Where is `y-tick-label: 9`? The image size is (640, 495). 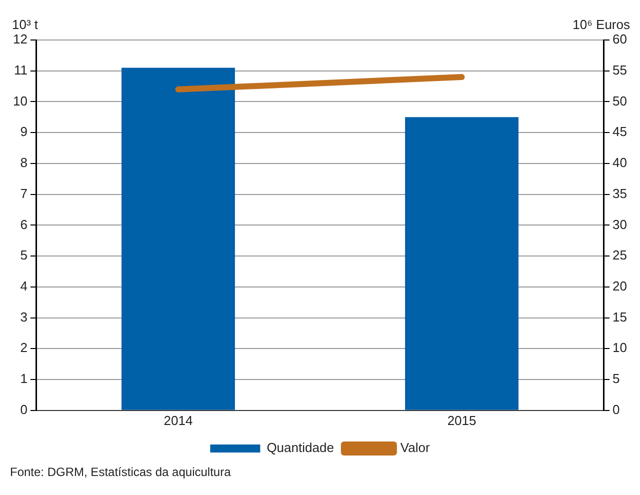
y-tick-label: 9 is located at coordinates (24, 132).